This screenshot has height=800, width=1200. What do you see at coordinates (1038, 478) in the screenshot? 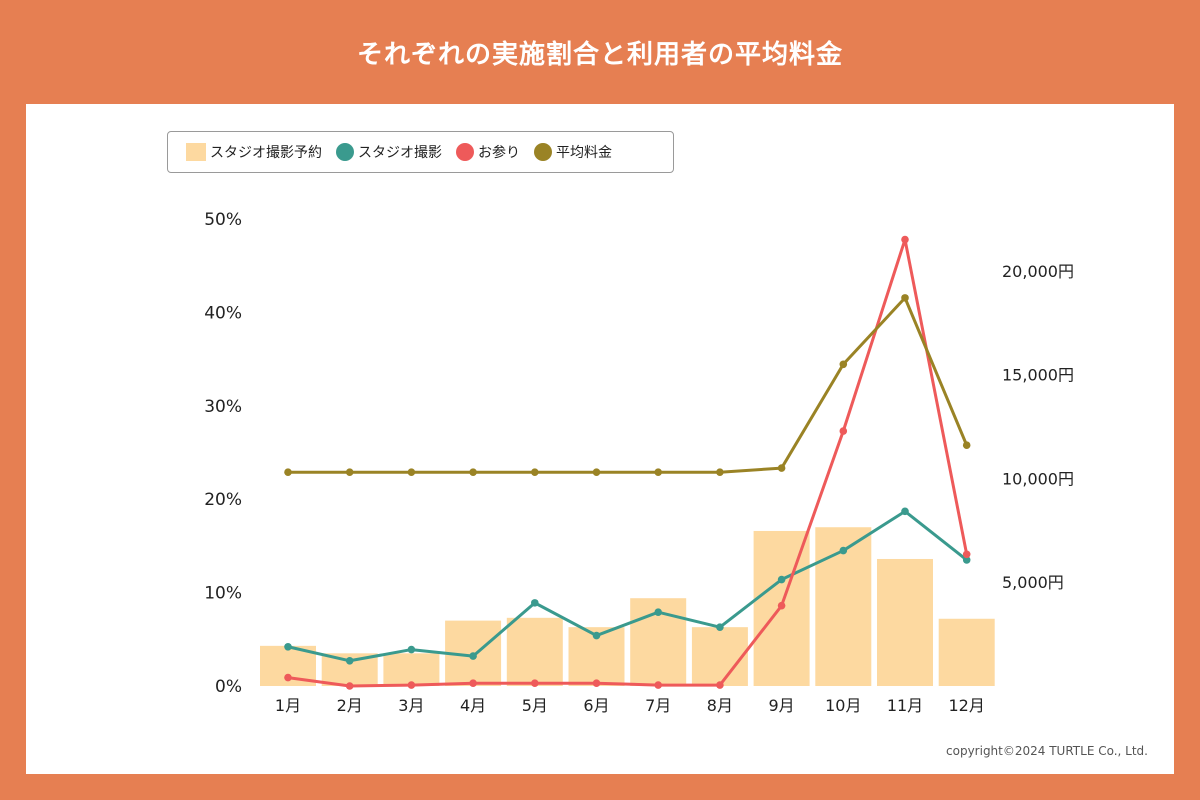
I see `y2-tick-label: 10,000円` at bounding box center [1038, 478].